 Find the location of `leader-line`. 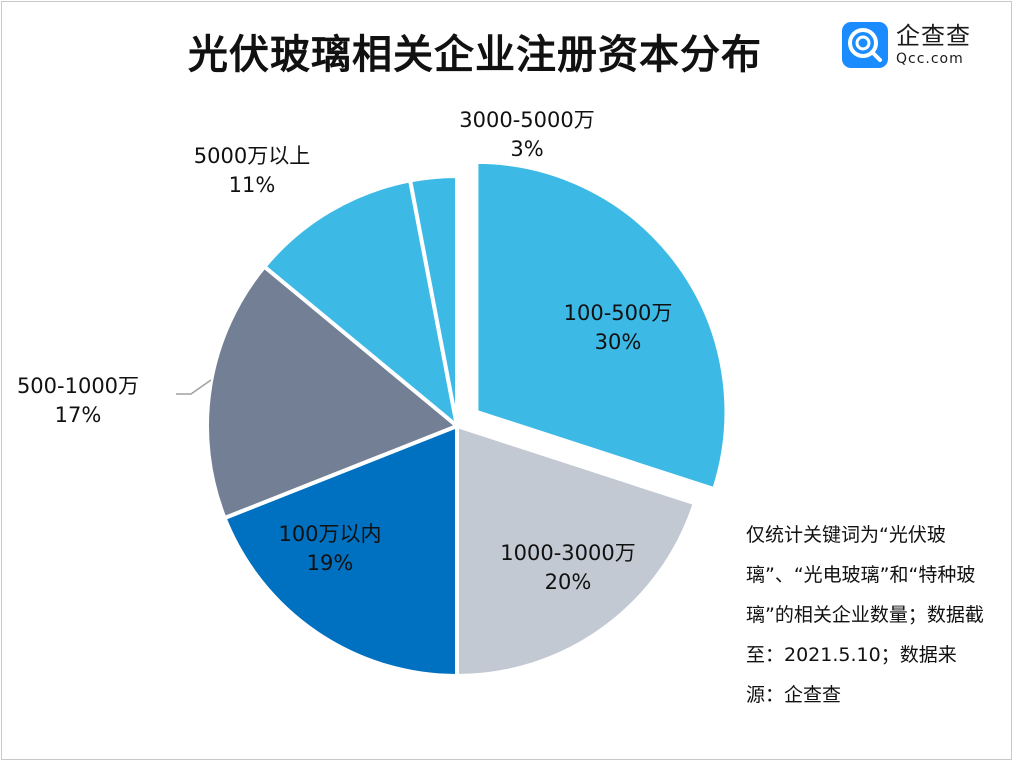

leader-line is located at coordinates (194, 387).